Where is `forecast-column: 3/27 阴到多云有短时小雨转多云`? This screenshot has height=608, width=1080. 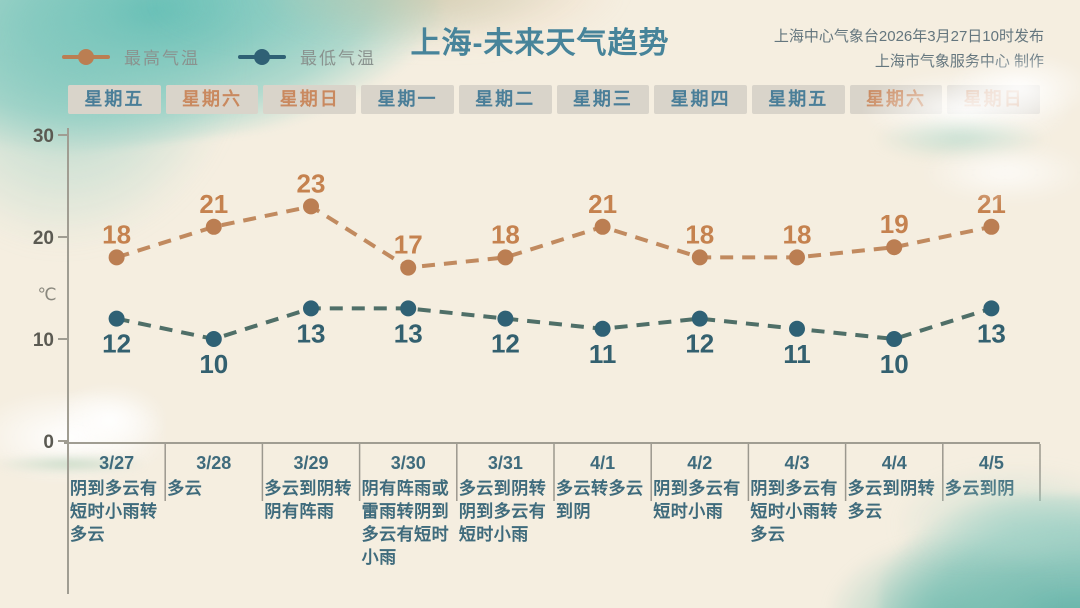
forecast-column: 3/27 阴到多云有短时小雨转多云 is located at coordinates (116, 510).